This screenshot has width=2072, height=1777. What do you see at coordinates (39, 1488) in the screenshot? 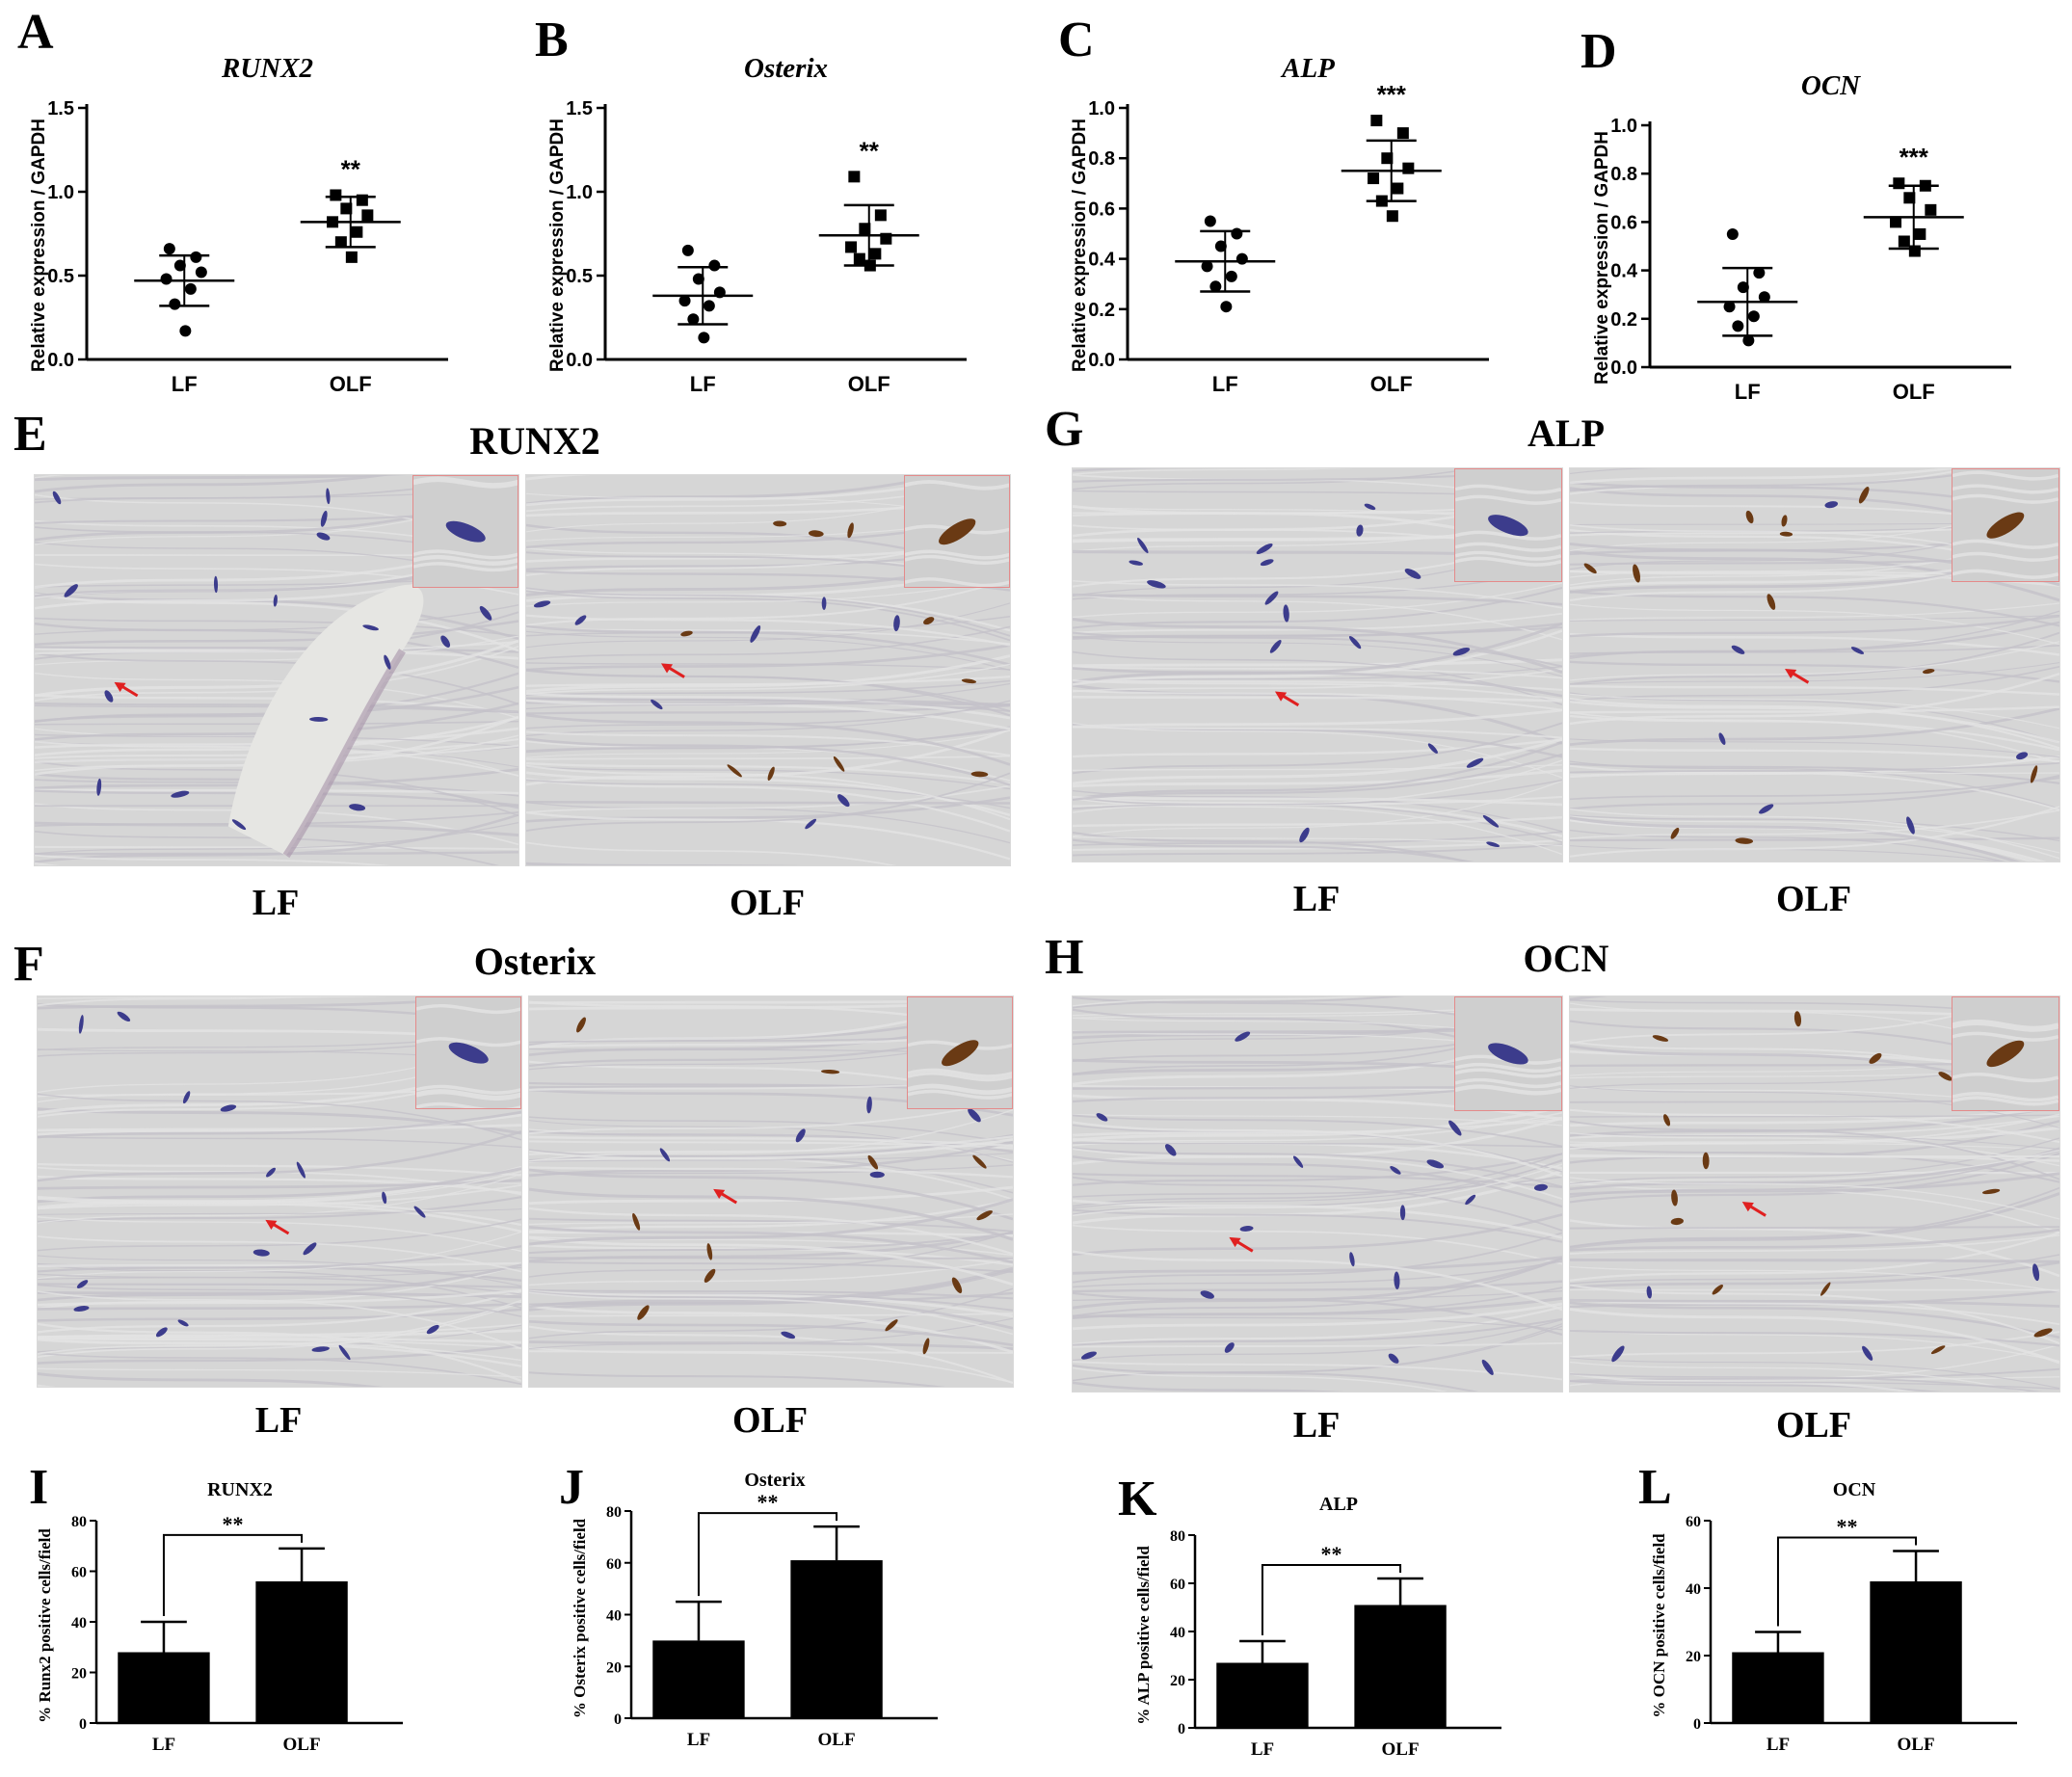
I see `panel-label-i: I` at bounding box center [39, 1488].